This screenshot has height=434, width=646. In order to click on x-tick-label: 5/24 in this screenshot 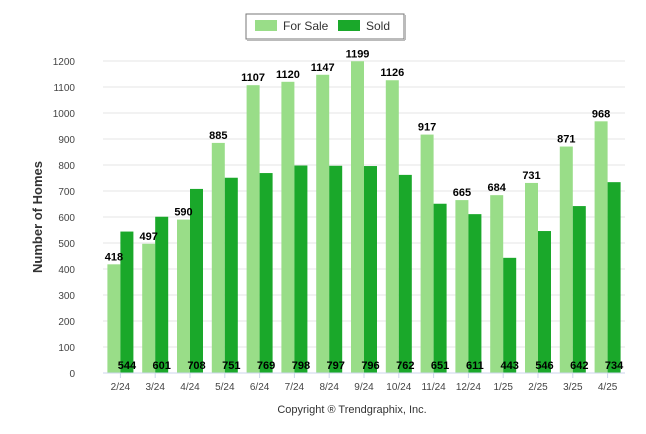, I will do `click(225, 387)`.